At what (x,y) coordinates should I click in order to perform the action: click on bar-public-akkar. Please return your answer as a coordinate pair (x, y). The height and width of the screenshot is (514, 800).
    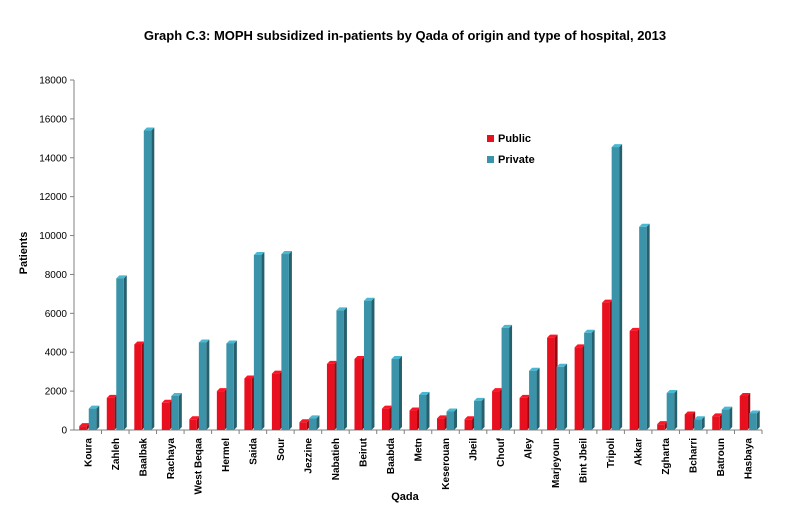
    Looking at the image, I should click on (635, 378).